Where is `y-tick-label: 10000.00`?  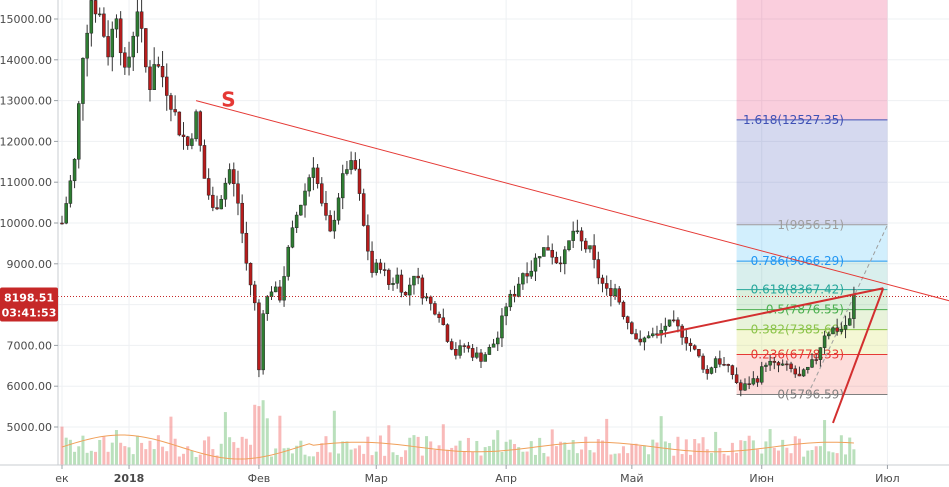
y-tick-label: 10000.00 is located at coordinates (26, 223).